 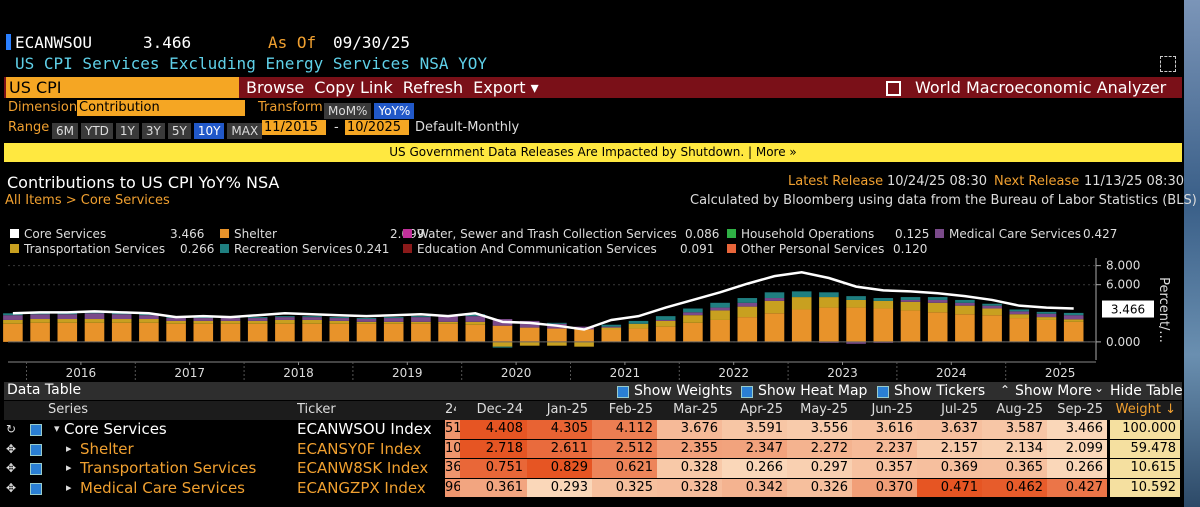 I want to click on range-end: 10/2025, so click(x=377, y=127).